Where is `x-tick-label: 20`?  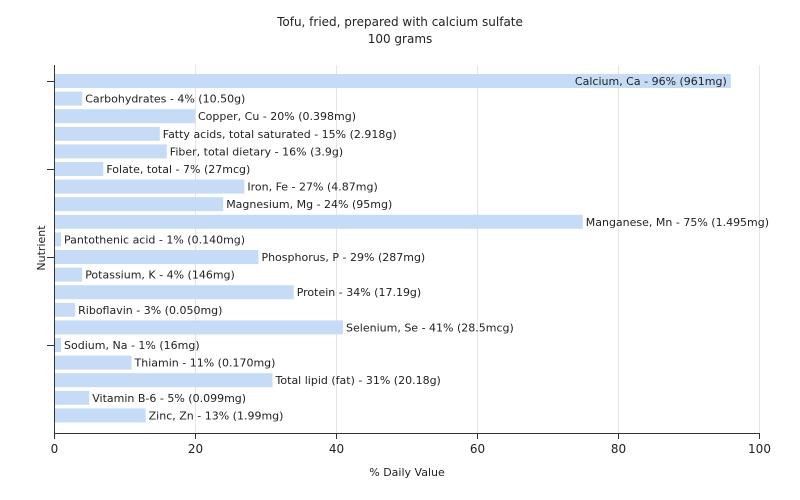
x-tick-label: 20 is located at coordinates (195, 449).